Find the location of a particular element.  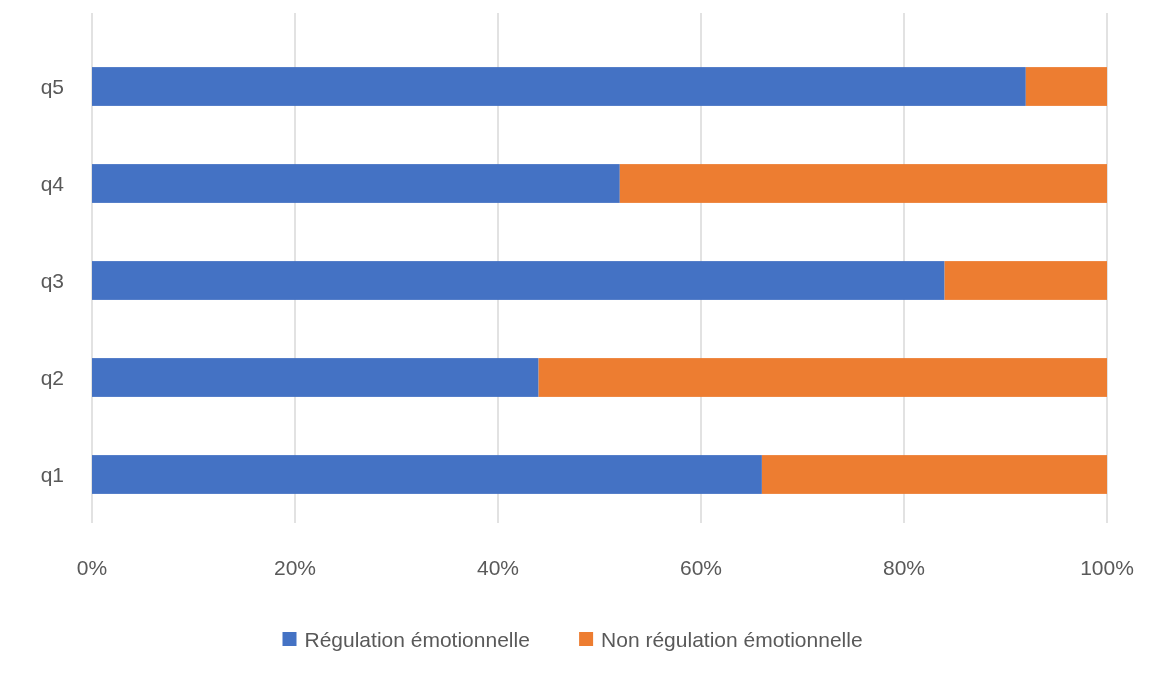

legend-label: Régulation émotionnelle is located at coordinates (417, 640).